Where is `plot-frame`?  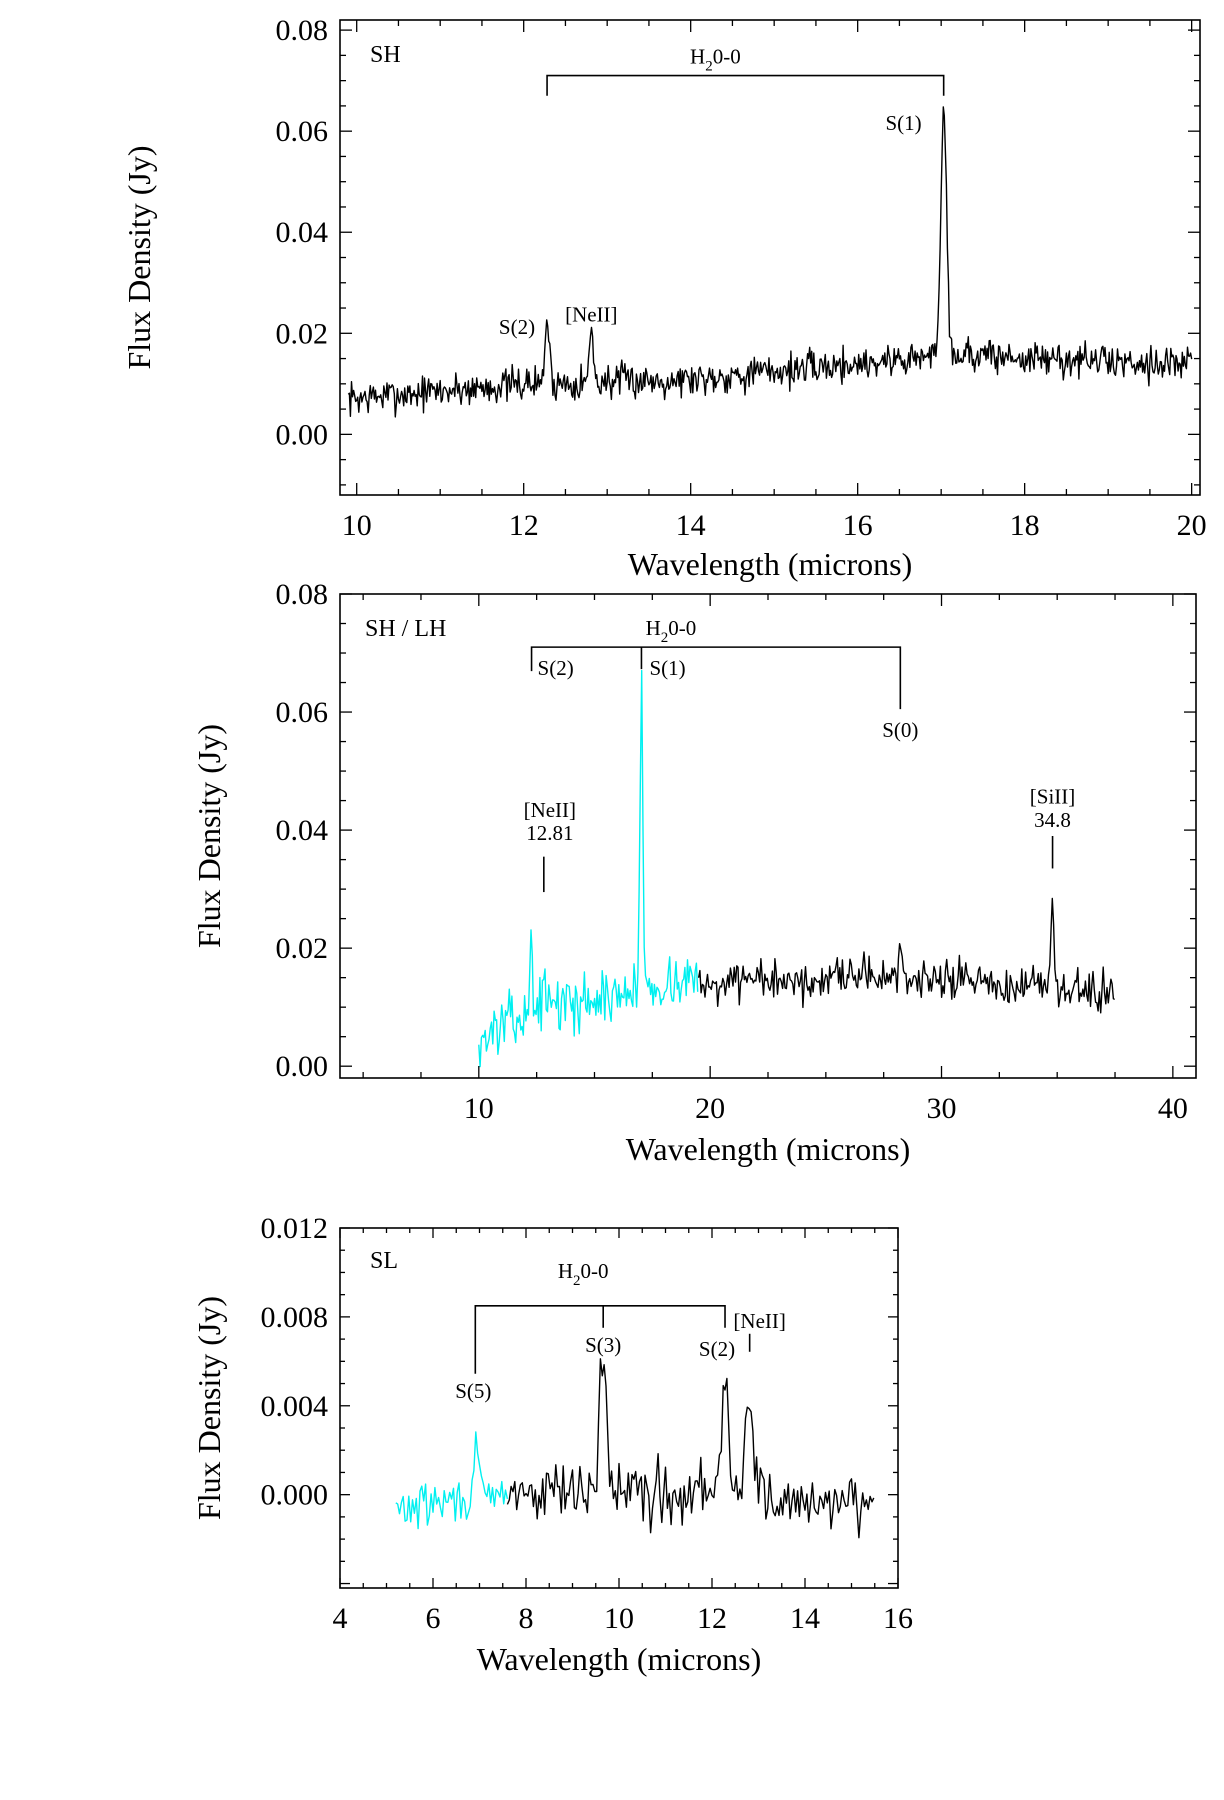
plot-frame is located at coordinates (619, 1408).